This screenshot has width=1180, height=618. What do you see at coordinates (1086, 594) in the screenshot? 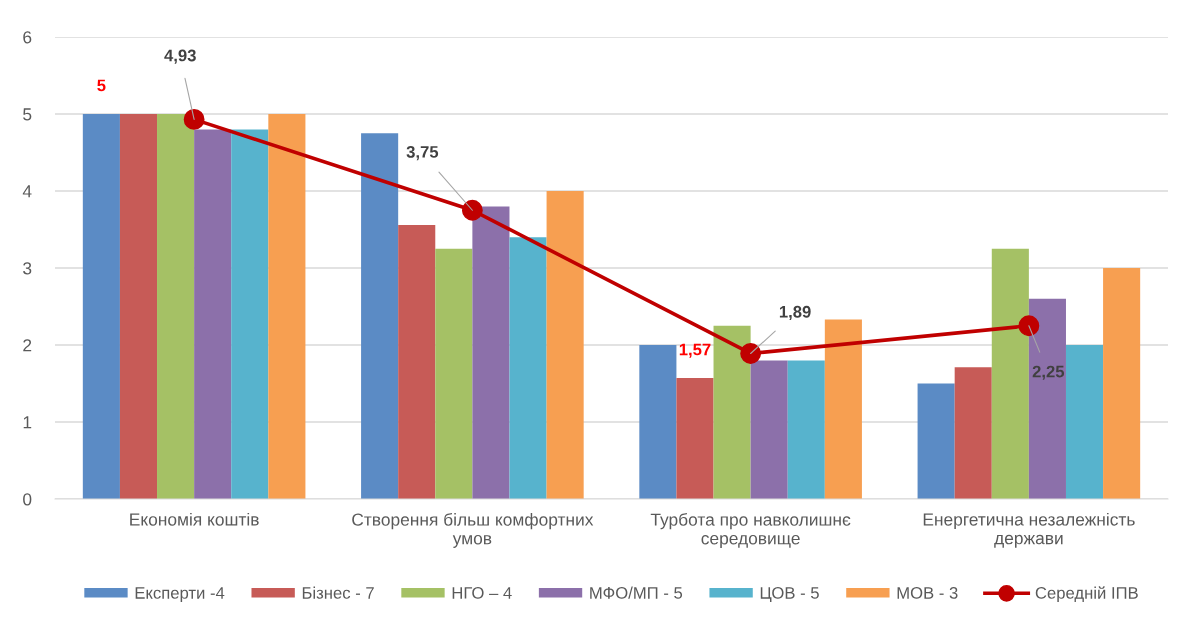
I see `legend-label: Середній ІПВ` at bounding box center [1086, 594].